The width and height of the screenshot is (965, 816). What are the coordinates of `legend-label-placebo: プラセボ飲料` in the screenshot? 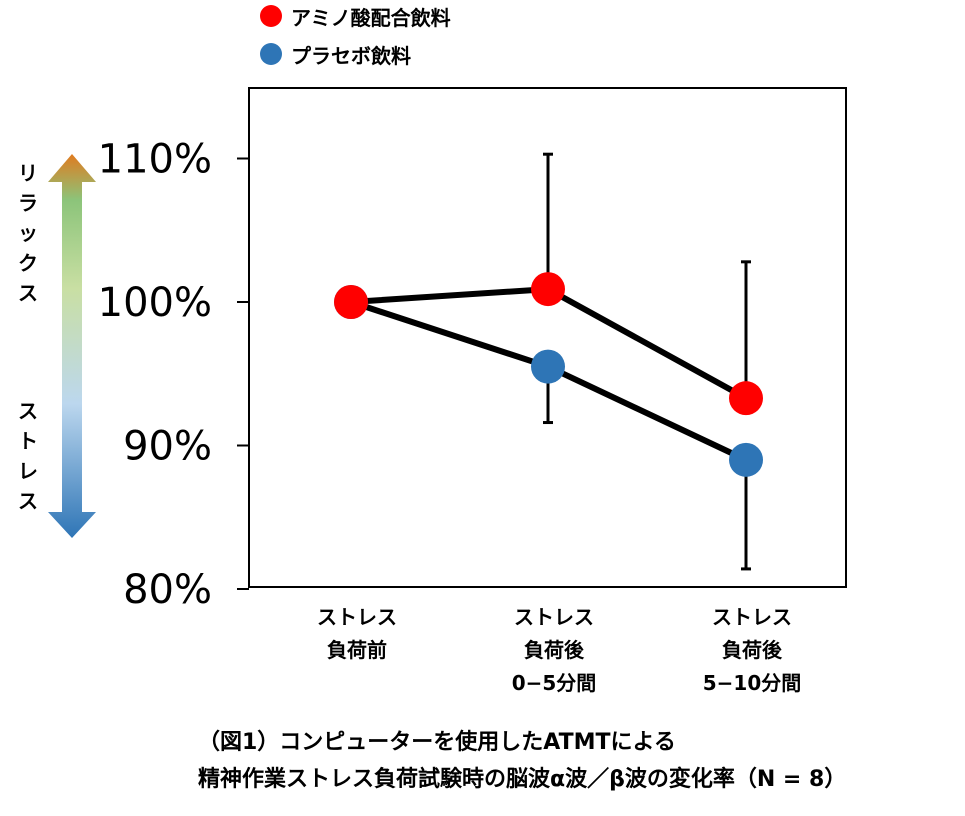 It's located at (351, 56).